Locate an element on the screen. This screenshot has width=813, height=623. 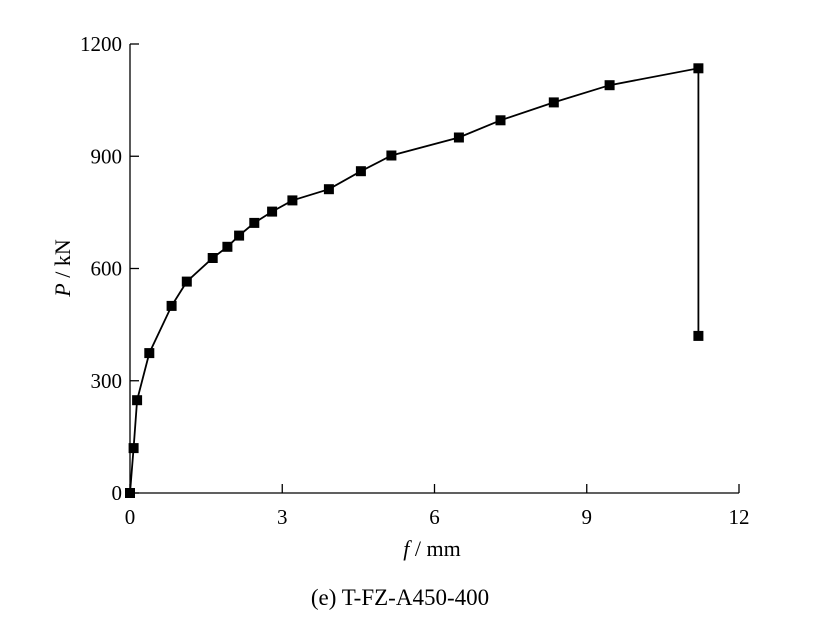
y-tick-label: 1200 is located at coordinates (101, 44).